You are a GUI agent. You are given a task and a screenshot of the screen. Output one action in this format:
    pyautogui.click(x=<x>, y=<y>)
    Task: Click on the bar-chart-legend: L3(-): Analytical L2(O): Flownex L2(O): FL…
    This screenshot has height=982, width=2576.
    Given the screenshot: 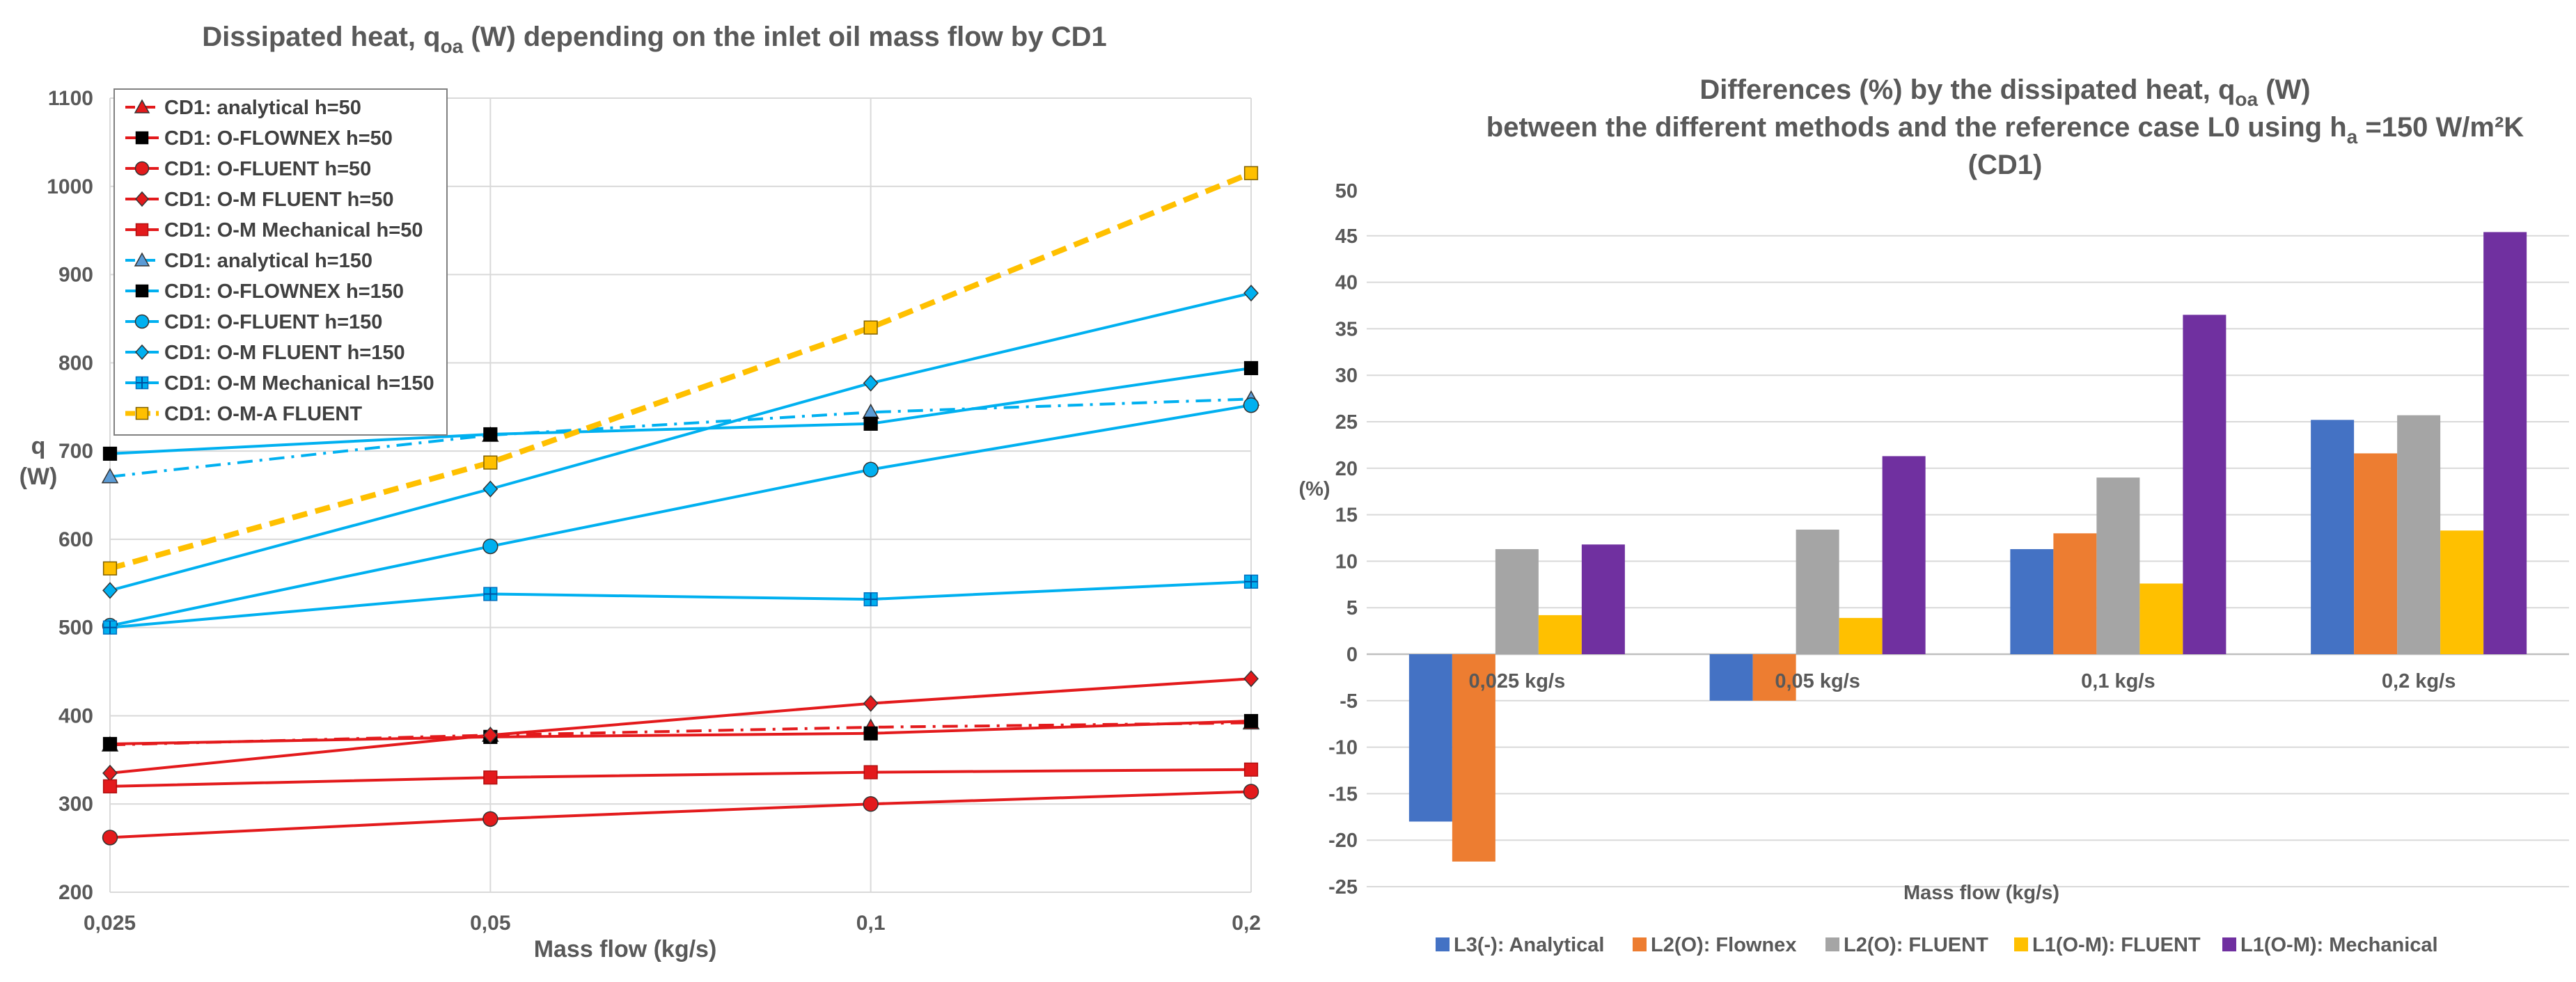 What is the action you would take?
    pyautogui.click(x=1937, y=945)
    